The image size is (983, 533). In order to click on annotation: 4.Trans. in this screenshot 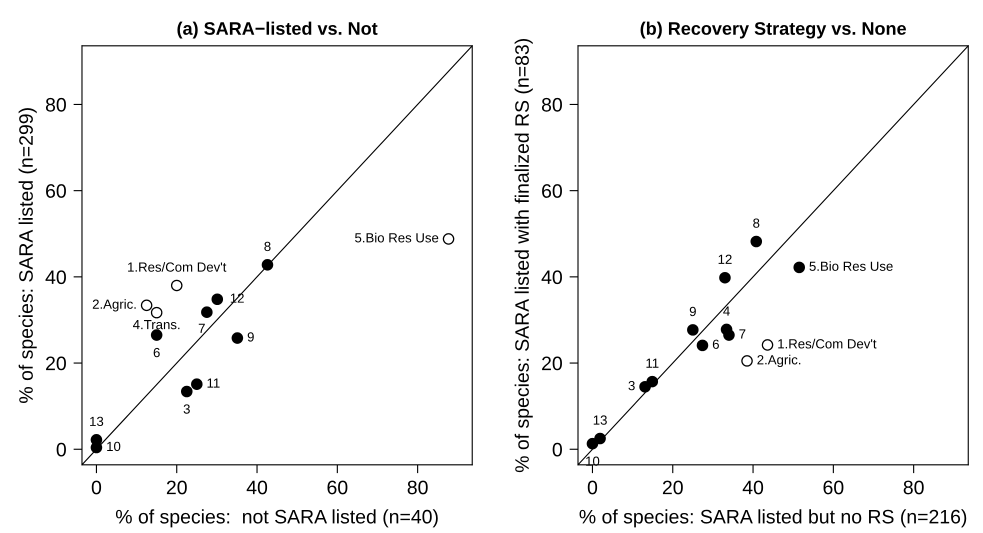, I will do `click(156, 325)`.